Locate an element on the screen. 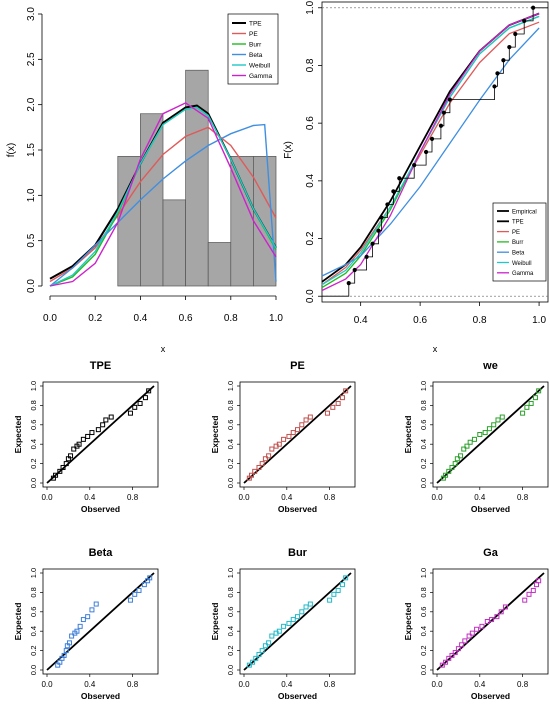 This screenshot has height=712, width=550. pp-plot-title: Ga is located at coordinates (491, 553).